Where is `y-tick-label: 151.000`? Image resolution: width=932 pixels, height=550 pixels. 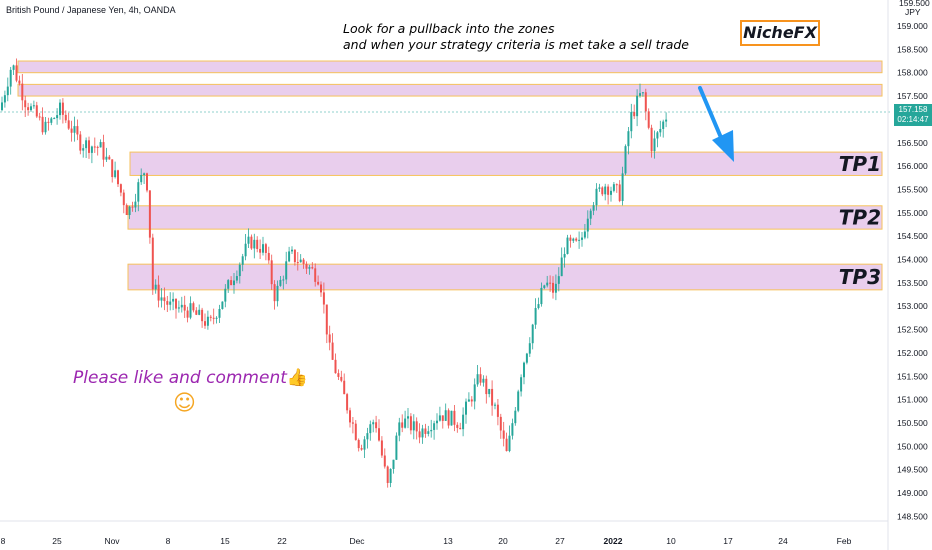
y-tick-label: 151.000 is located at coordinates (912, 400).